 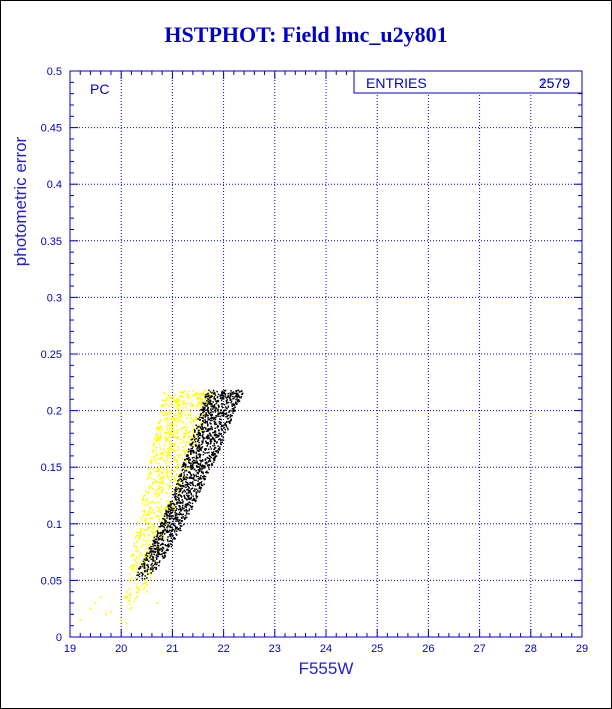 I want to click on y-tick-label: 0.15, so click(x=51, y=468).